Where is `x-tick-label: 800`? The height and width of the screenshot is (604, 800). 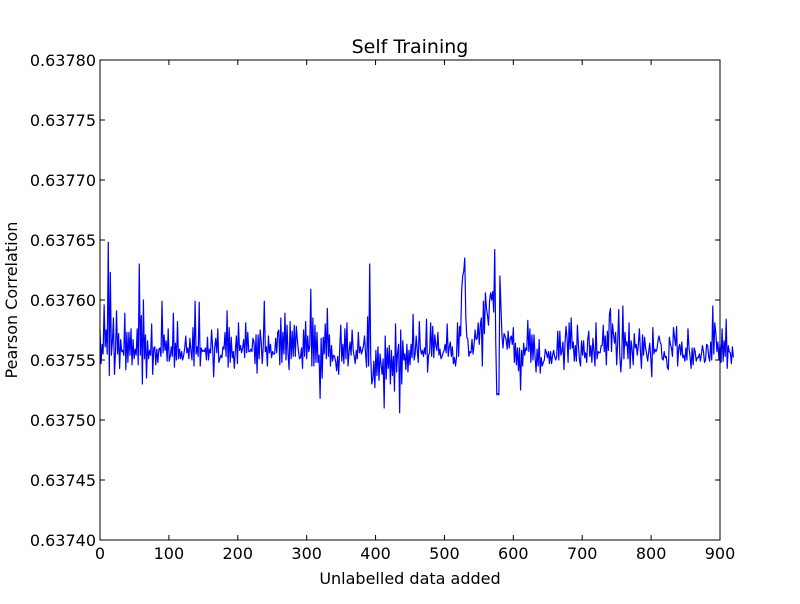
x-tick-label: 800 is located at coordinates (651, 553).